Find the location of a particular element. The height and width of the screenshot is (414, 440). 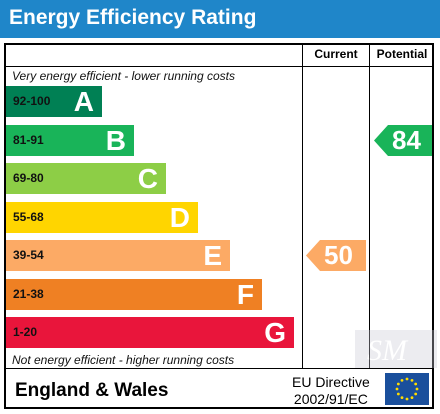

band-d: 55-68 D is located at coordinates (102, 217).